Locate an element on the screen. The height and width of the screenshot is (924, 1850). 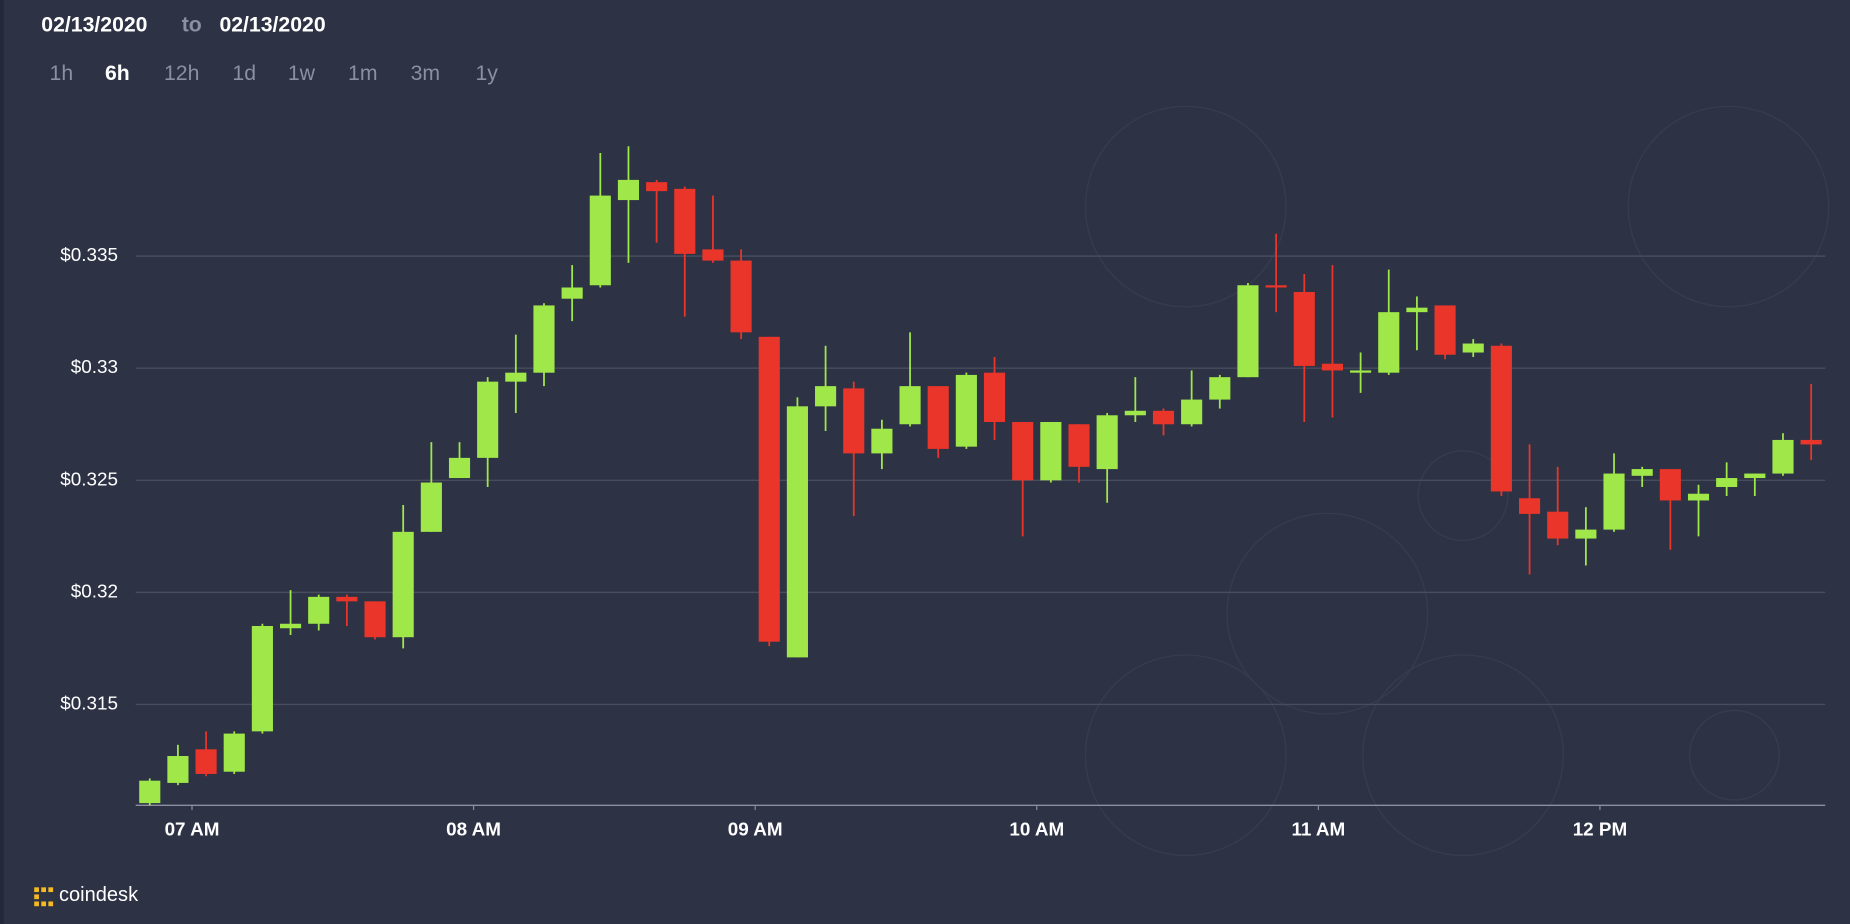
range-button: 12h is located at coordinates (181, 73).